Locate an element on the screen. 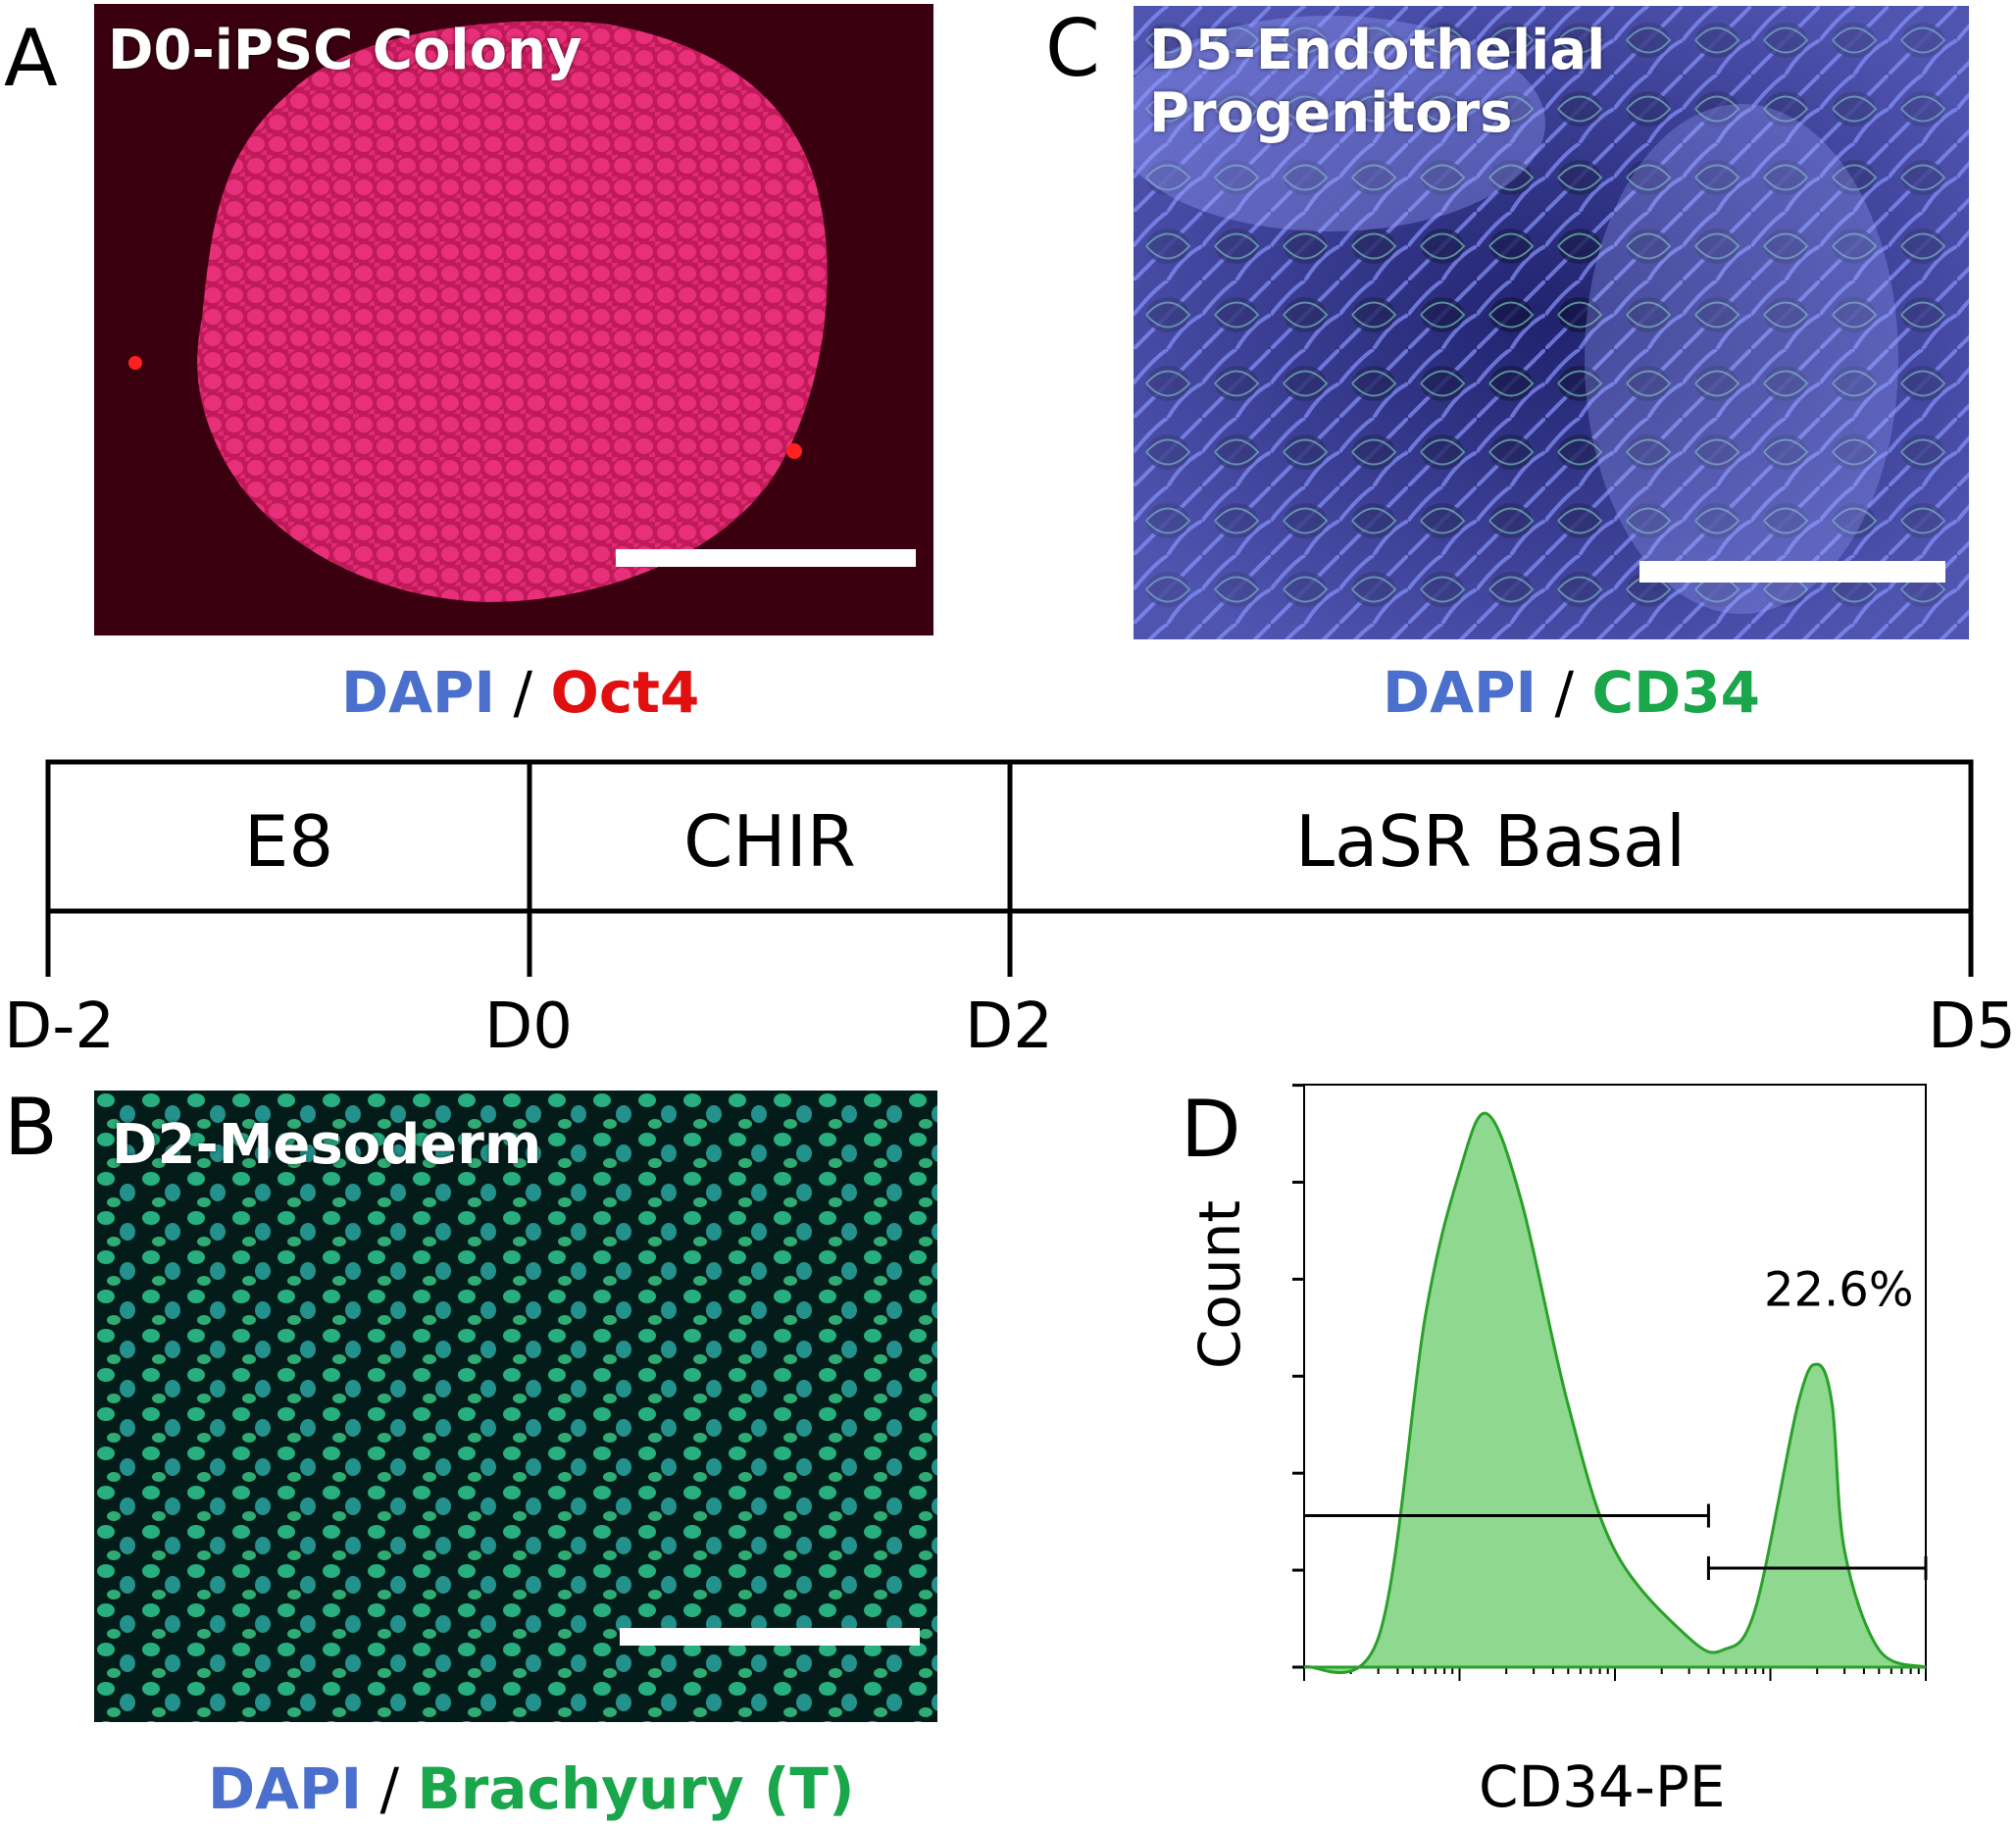  panel-b-mesoderm-image is located at coordinates (515, 1406).